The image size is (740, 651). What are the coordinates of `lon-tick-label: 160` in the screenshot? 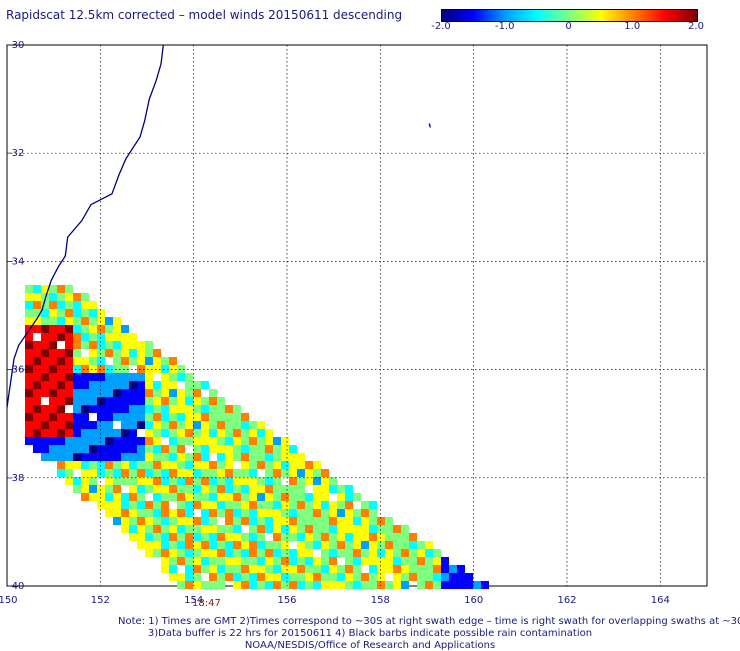 It's located at (473, 600).